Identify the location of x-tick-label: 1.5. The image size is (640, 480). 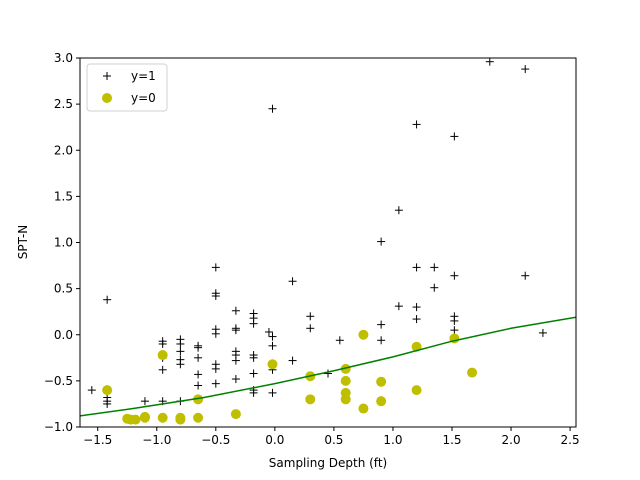
(451, 440).